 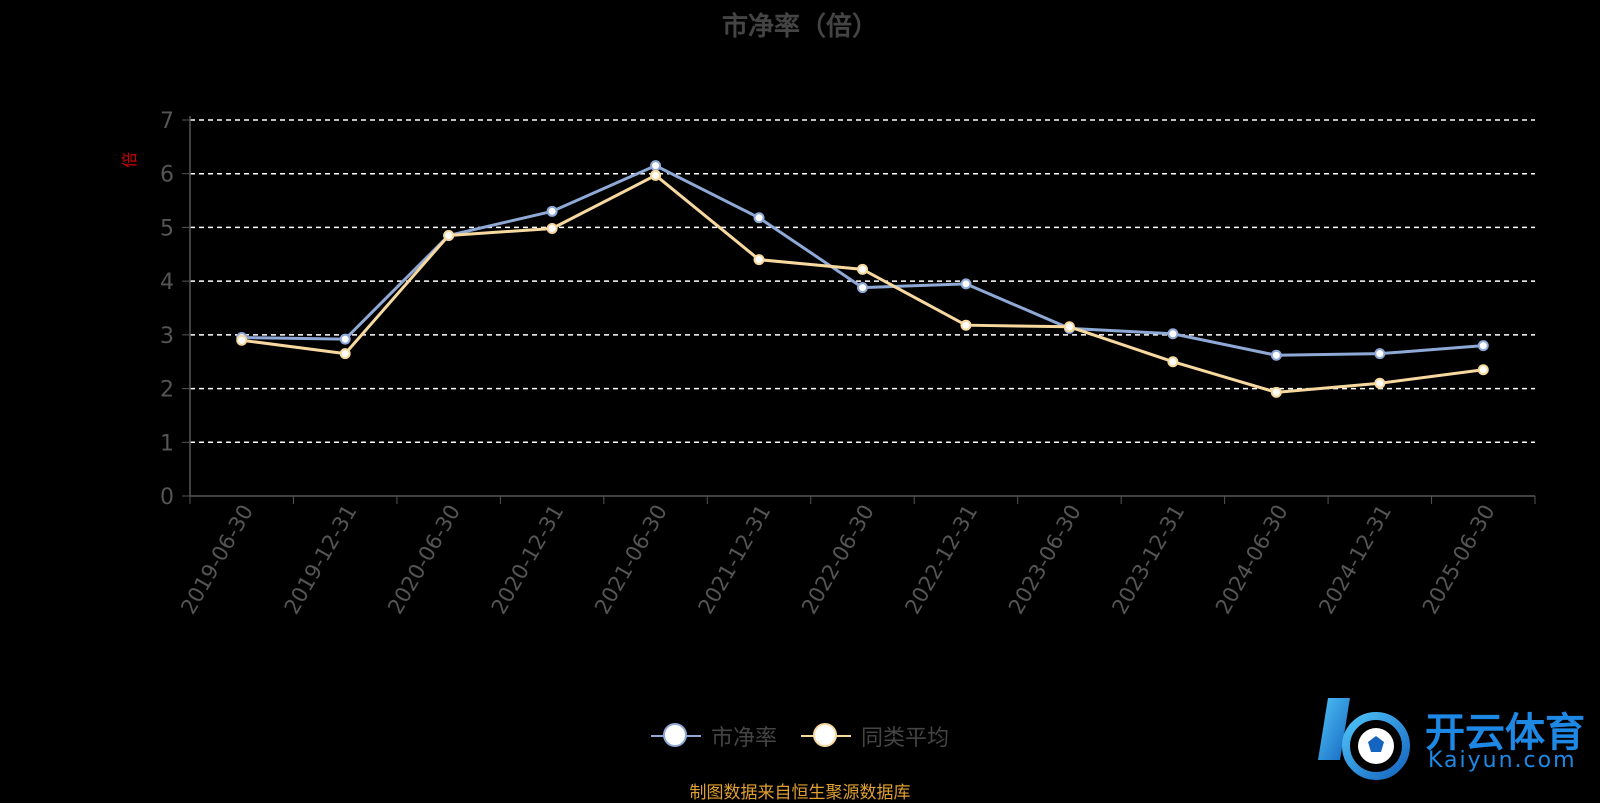 I want to click on y-tick-label: 1, so click(x=167, y=443).